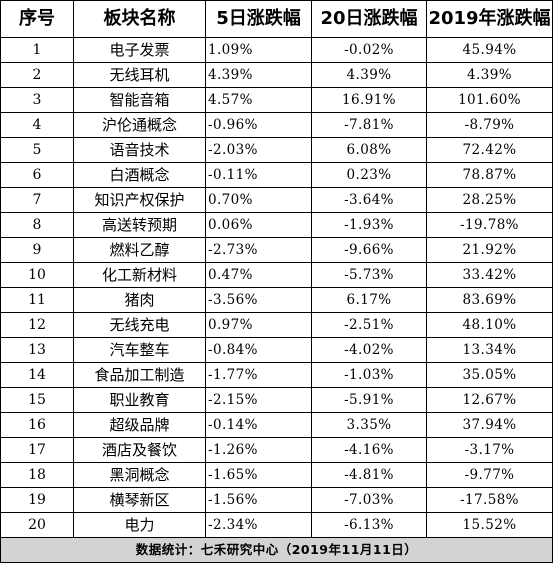  What do you see at coordinates (258, 275) in the screenshot?
I see `change-5day: 0.47%` at bounding box center [258, 275].